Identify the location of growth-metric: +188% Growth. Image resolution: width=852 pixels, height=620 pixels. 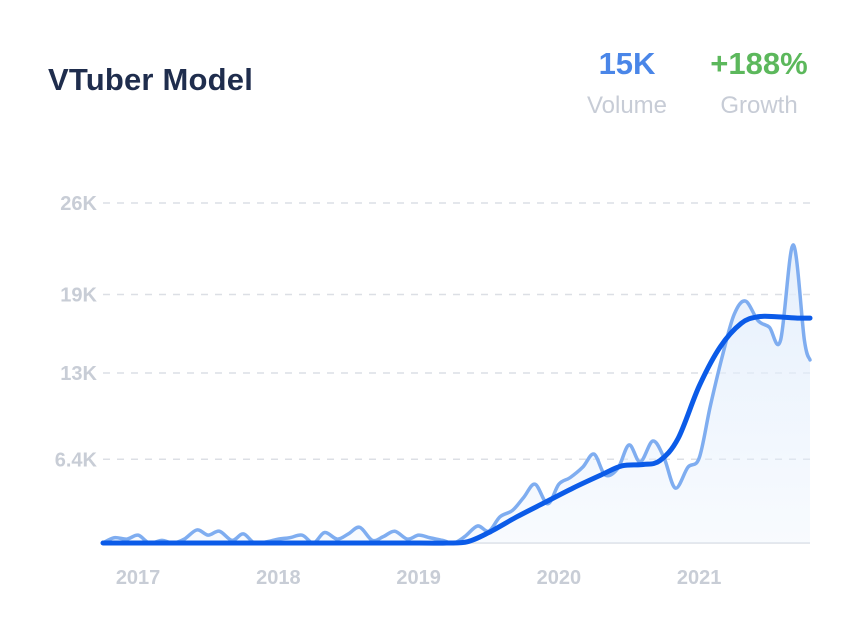
(759, 85).